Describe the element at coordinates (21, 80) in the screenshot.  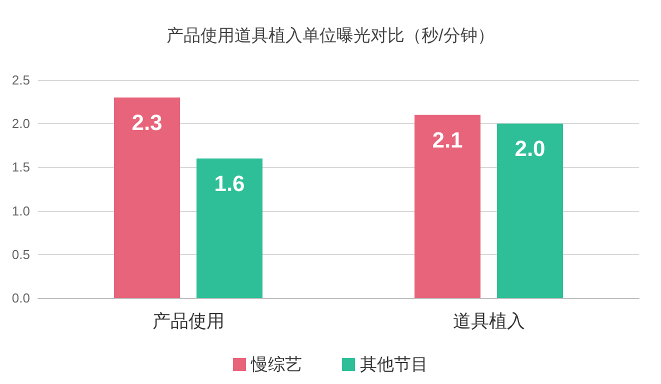
I see `y-tick-label: 2.5` at that location.